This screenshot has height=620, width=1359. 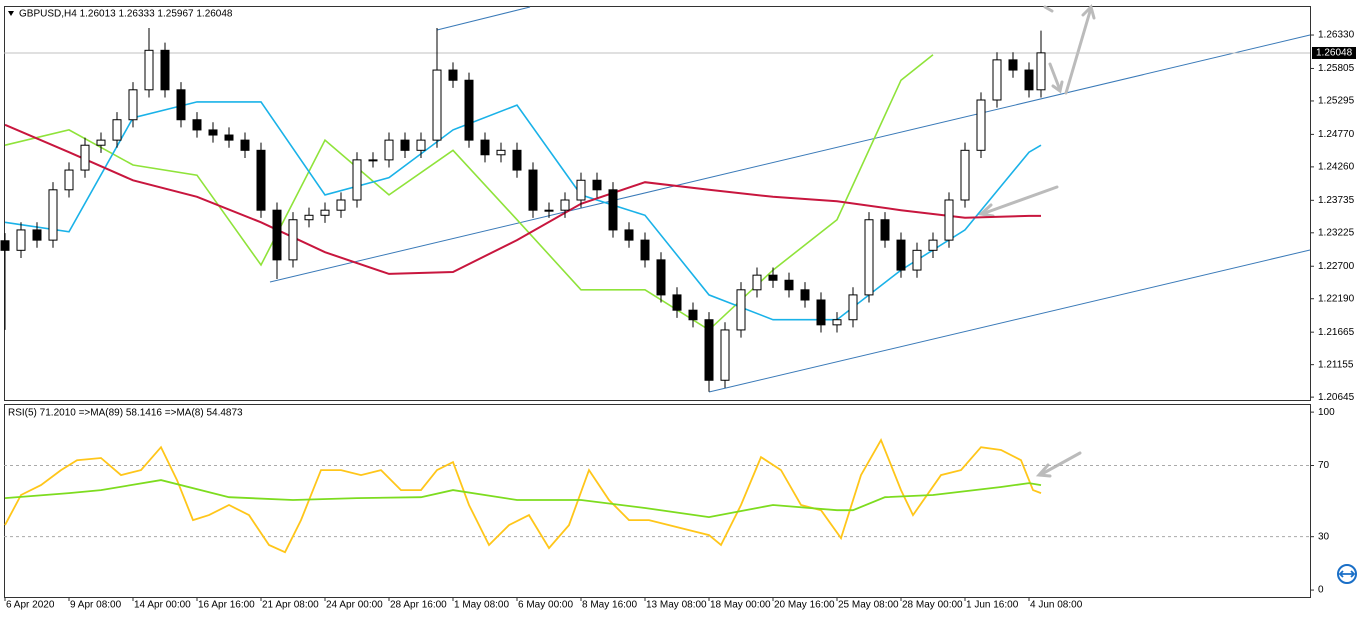 What do you see at coordinates (30, 605) in the screenshot?
I see `x-tick-label: 6 Apr 2020` at bounding box center [30, 605].